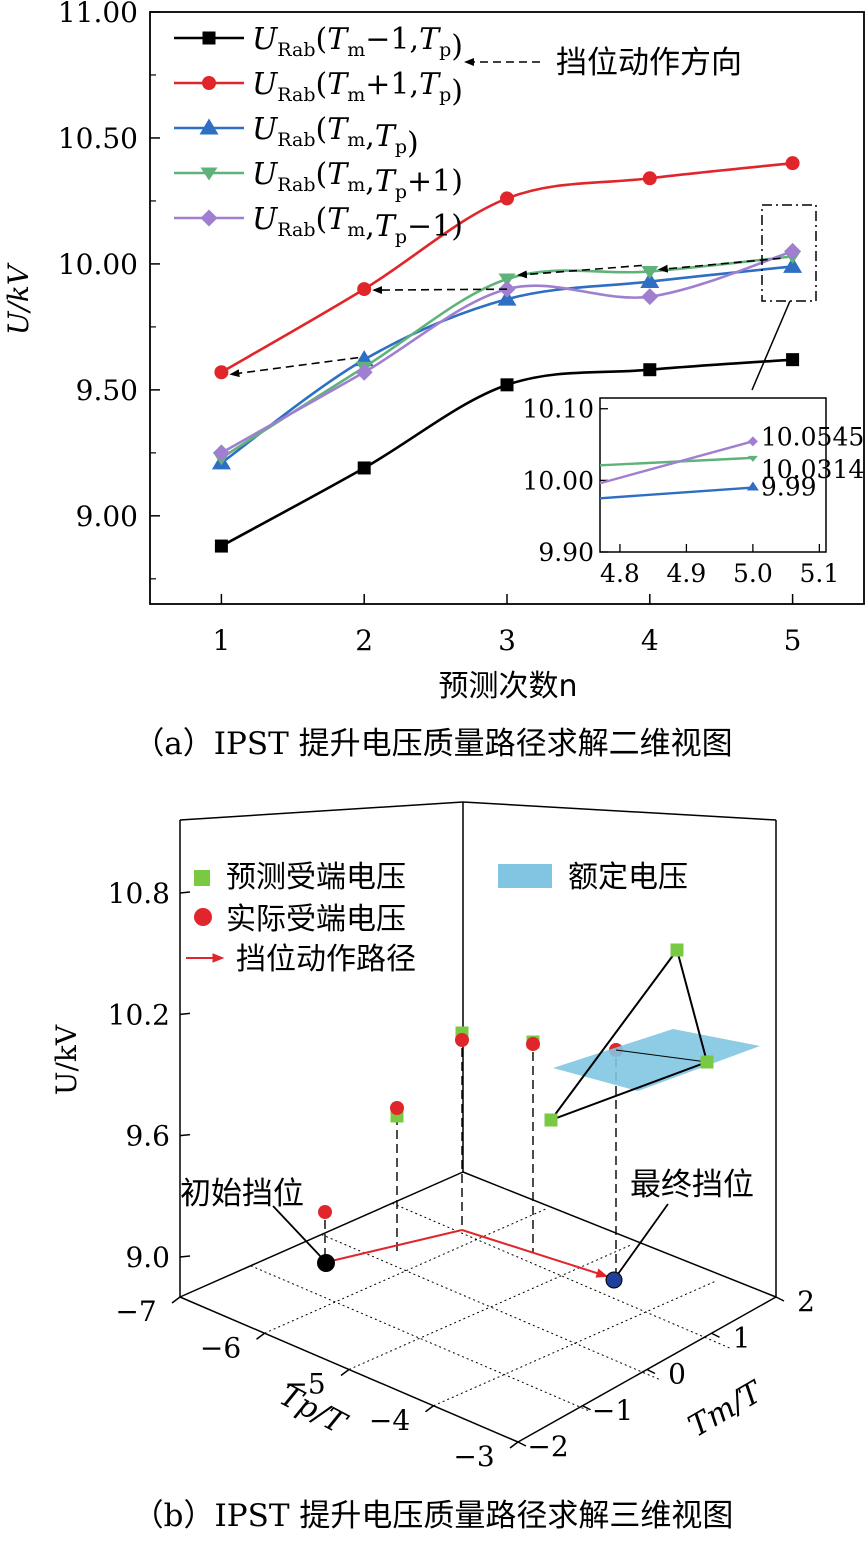 The height and width of the screenshot is (1541, 866). I want to click on legend-predicted-marker, so click(202, 878).